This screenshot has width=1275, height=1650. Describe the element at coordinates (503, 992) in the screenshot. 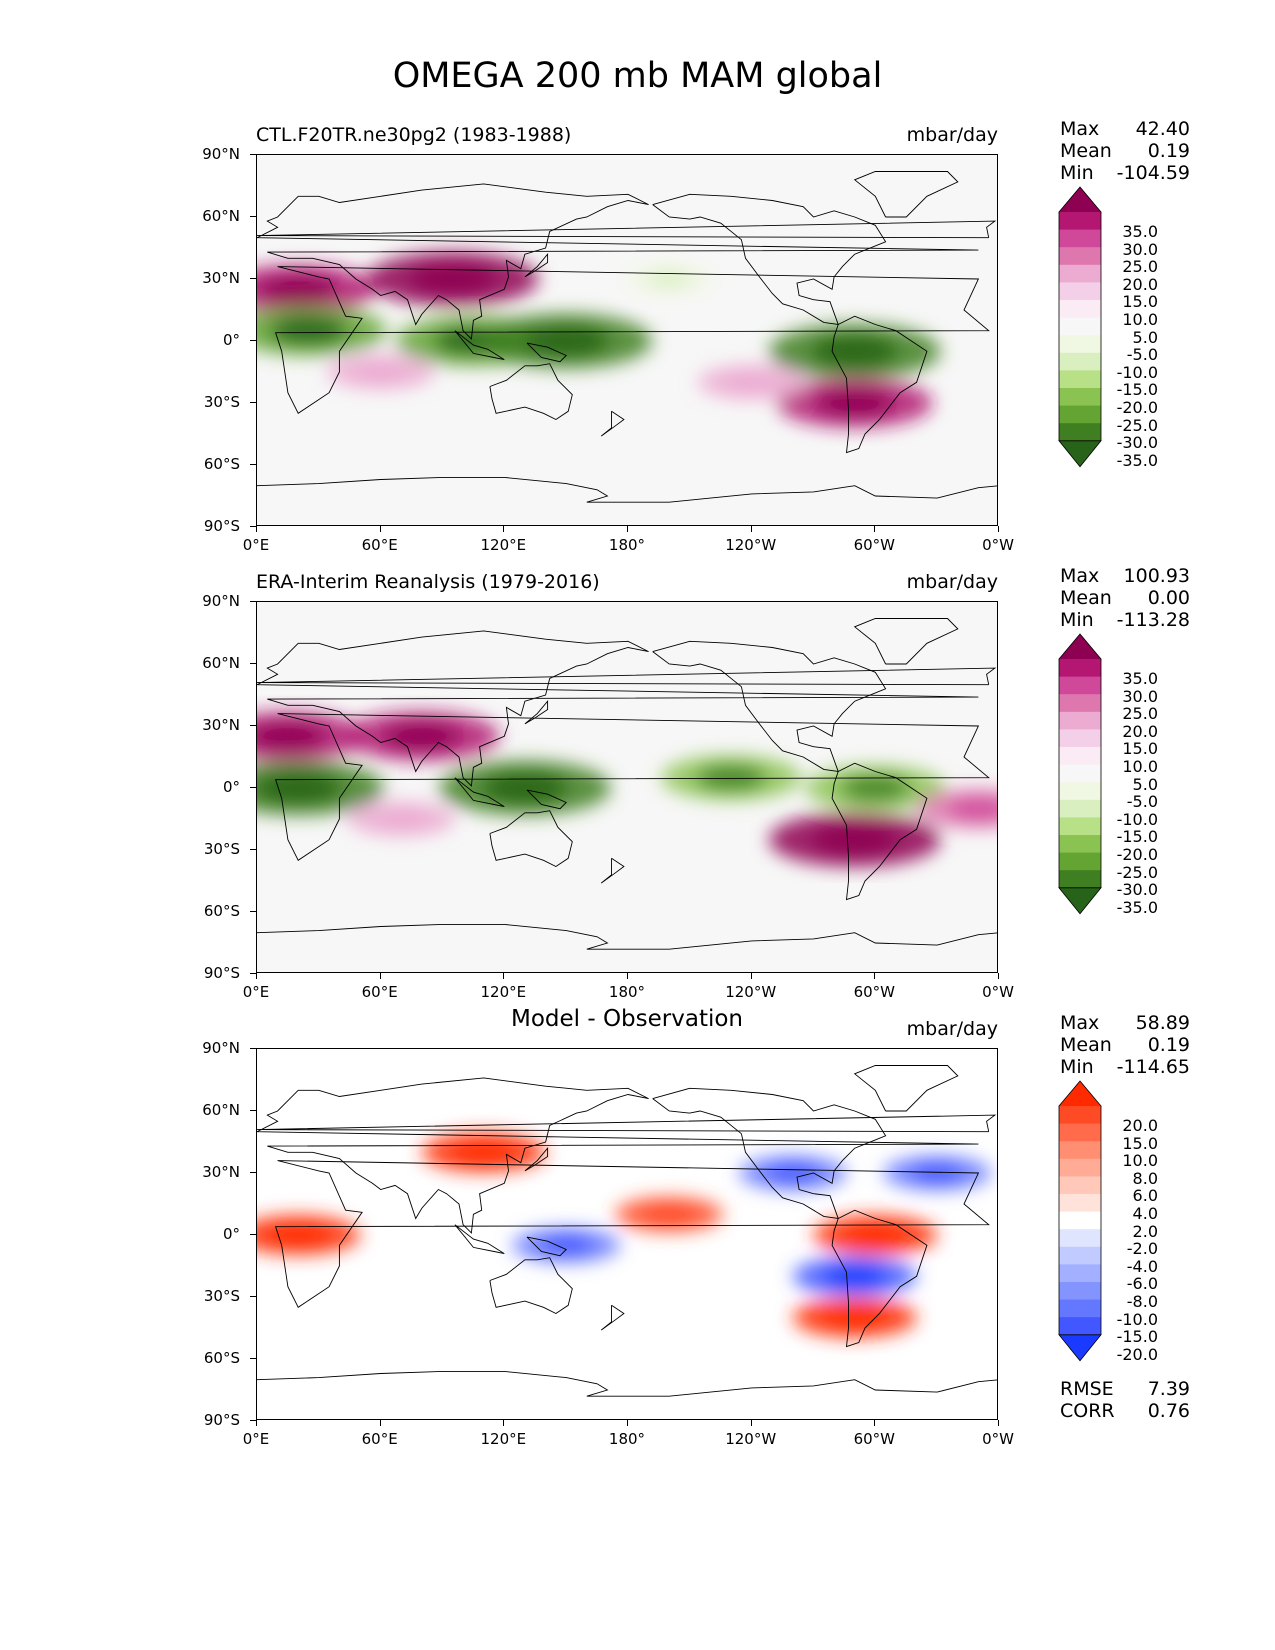

I see `x-tick-label: 120°E` at that location.